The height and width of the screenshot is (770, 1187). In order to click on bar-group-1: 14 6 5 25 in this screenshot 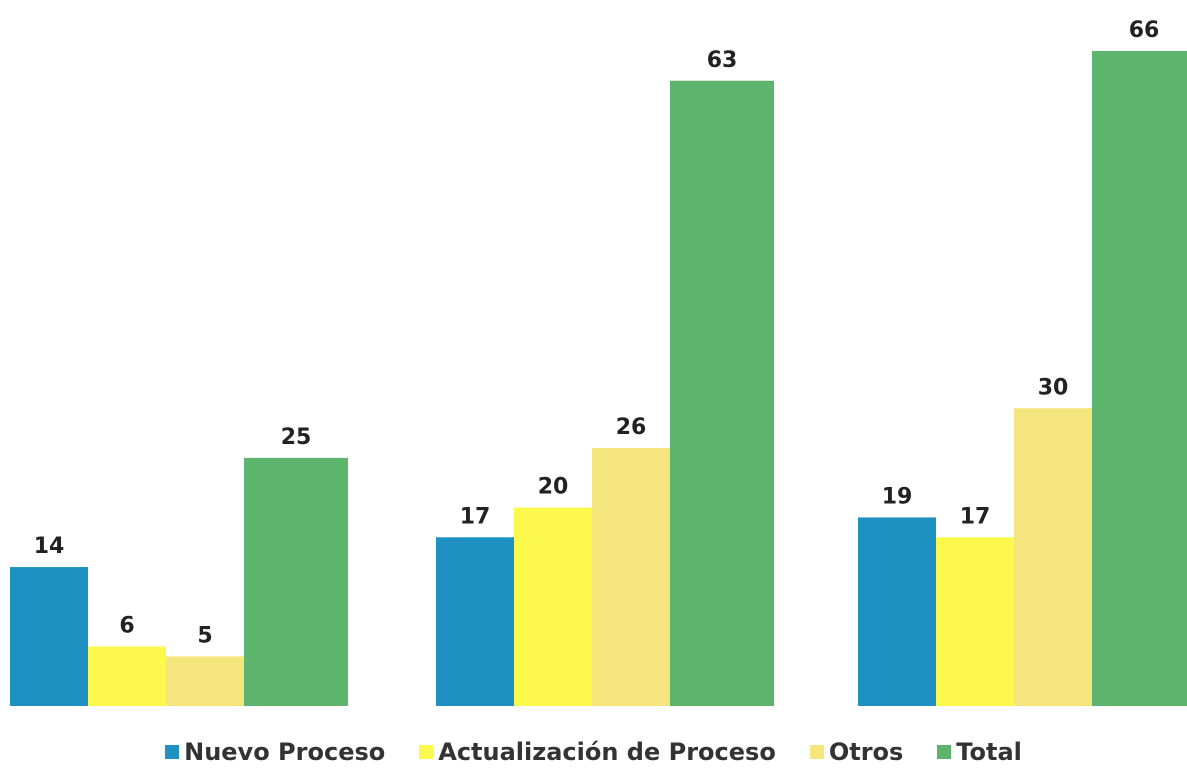, I will do `click(179, 565)`.